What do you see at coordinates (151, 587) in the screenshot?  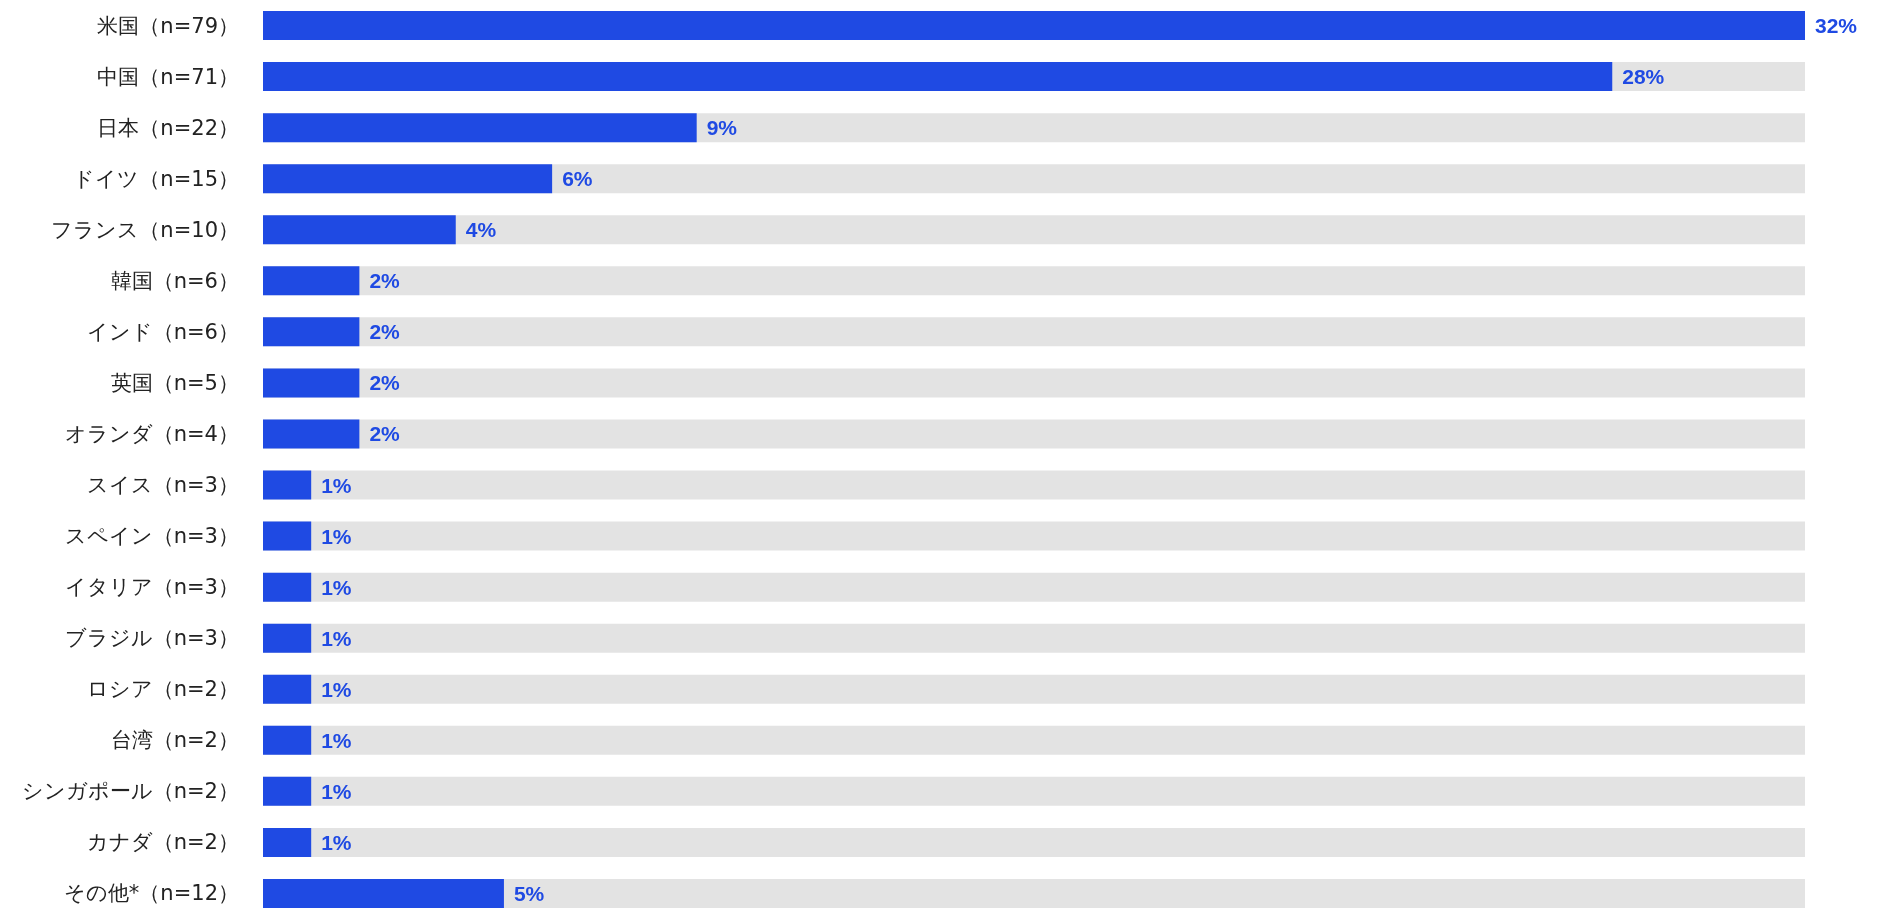 I see `y-tick-label: イタリア（n=3）` at bounding box center [151, 587].